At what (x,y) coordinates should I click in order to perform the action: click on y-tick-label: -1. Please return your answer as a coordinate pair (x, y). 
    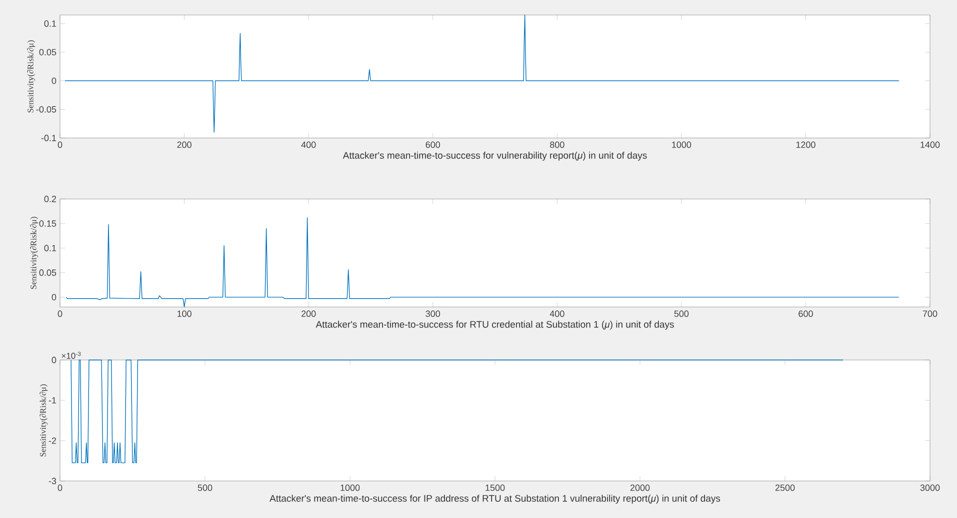
    Looking at the image, I should click on (52, 400).